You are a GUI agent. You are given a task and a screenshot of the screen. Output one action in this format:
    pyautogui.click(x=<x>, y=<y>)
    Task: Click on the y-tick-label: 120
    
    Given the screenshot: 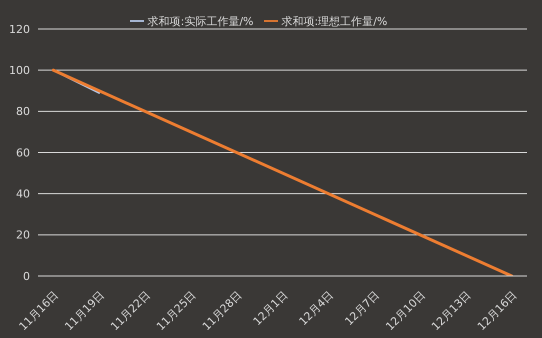 What is the action you would take?
    pyautogui.click(x=19, y=29)
    